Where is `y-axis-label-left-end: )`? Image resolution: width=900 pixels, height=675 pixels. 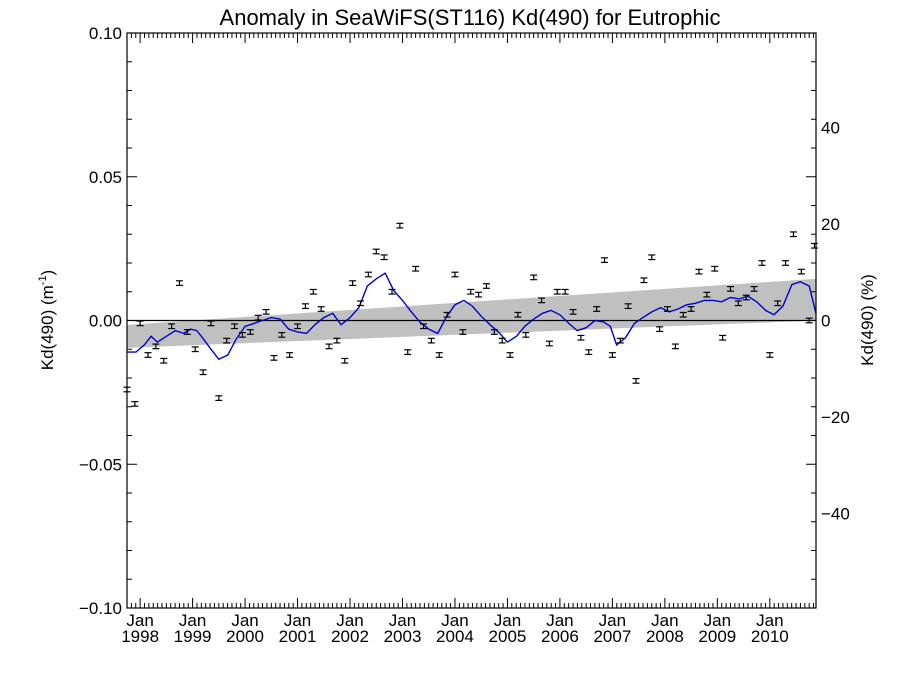
y-axis-label-left-end: ) is located at coordinates (47, 273).